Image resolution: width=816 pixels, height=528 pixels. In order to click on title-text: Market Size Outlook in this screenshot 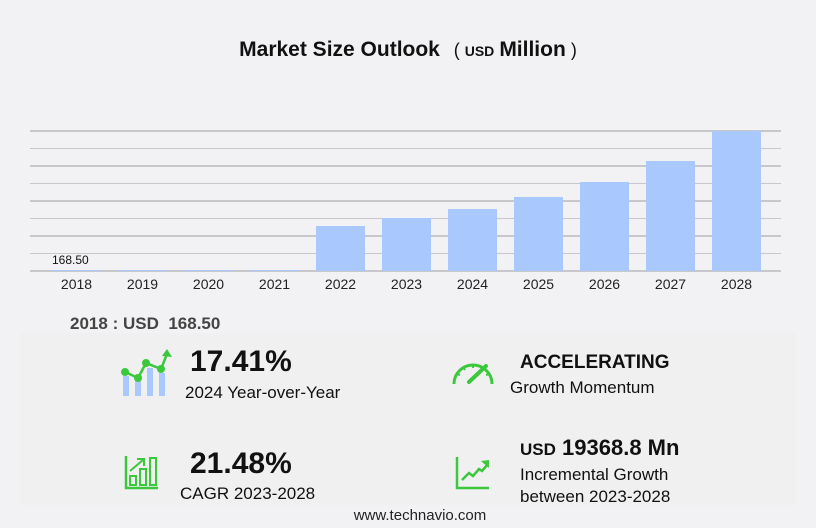, I will do `click(339, 49)`.